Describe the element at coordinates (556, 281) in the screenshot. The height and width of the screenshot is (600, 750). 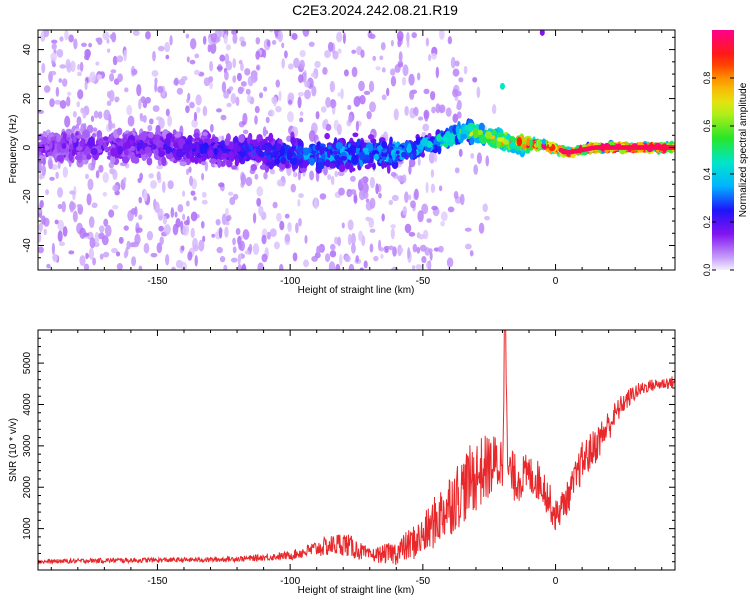
I see `spectrogram-x-tick-label: 0` at that location.